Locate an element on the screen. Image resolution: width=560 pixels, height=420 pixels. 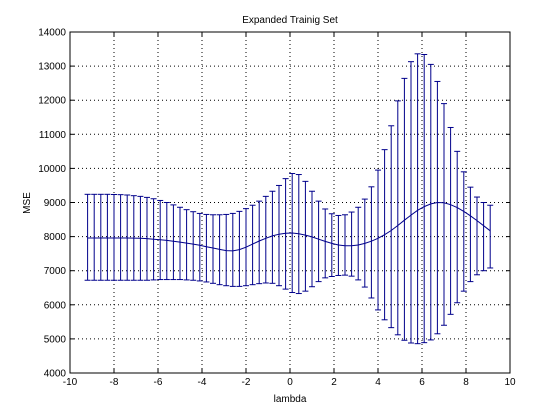
x-tick-label: -2 is located at coordinates (246, 382).